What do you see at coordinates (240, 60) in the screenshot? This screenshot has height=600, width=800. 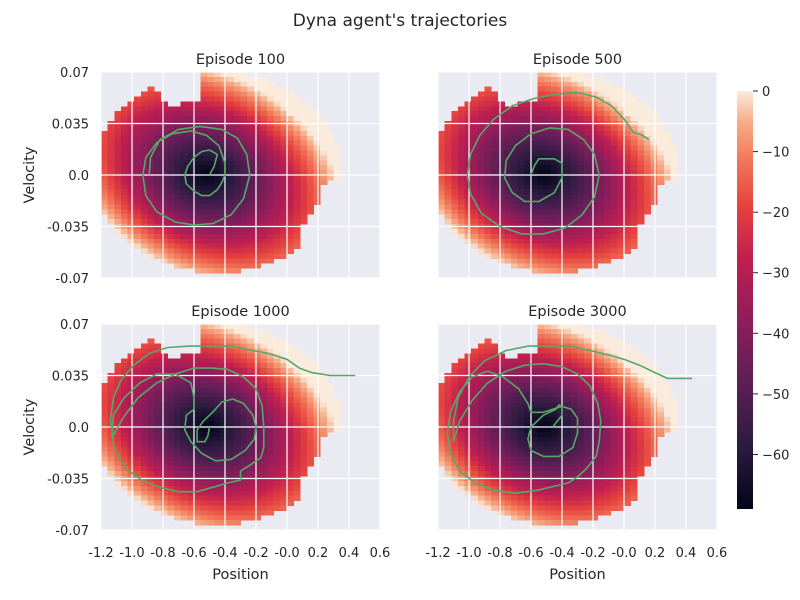 I see `panel-title: Episode 100` at bounding box center [240, 60].